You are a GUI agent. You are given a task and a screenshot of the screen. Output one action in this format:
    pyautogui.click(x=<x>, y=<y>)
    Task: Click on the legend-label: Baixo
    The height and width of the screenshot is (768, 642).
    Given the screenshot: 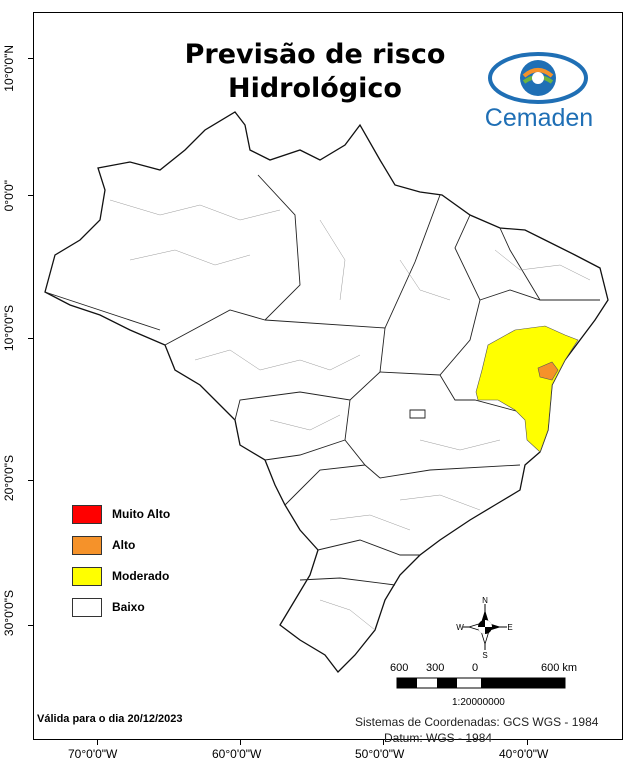 What is the action you would take?
    pyautogui.click(x=128, y=607)
    